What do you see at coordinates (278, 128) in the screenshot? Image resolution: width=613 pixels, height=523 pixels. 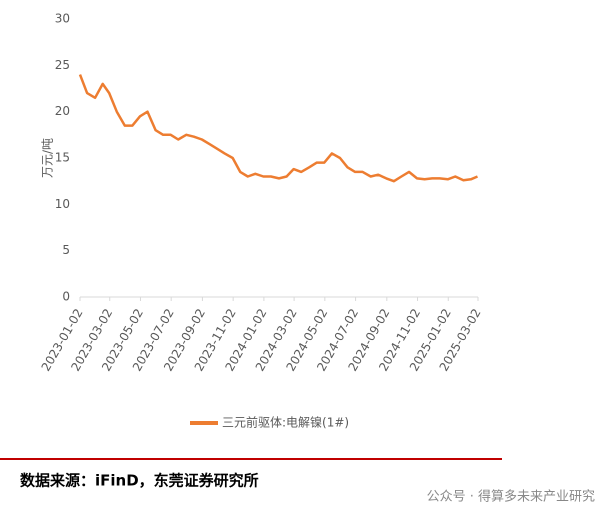 I see `series-line` at bounding box center [278, 128].